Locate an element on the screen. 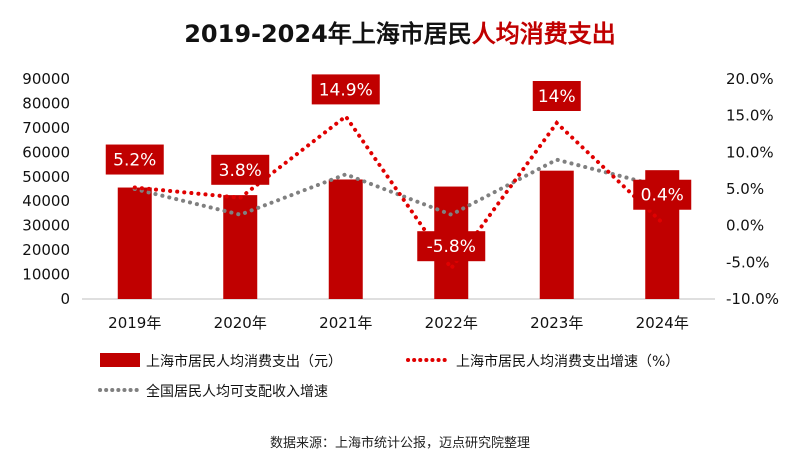 The image size is (800, 465). chart-title: 2019-2024年上海市居民人均消费支出 is located at coordinates (400, 31).